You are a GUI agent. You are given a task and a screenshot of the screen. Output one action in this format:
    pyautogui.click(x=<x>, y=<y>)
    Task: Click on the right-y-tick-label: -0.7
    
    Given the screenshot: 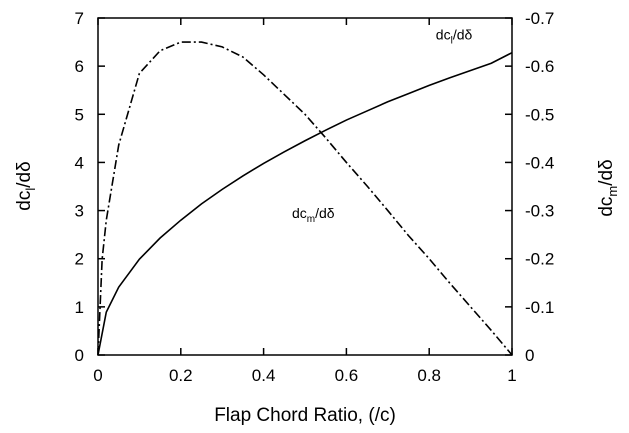 What is the action you would take?
    pyautogui.click(x=539, y=18)
    